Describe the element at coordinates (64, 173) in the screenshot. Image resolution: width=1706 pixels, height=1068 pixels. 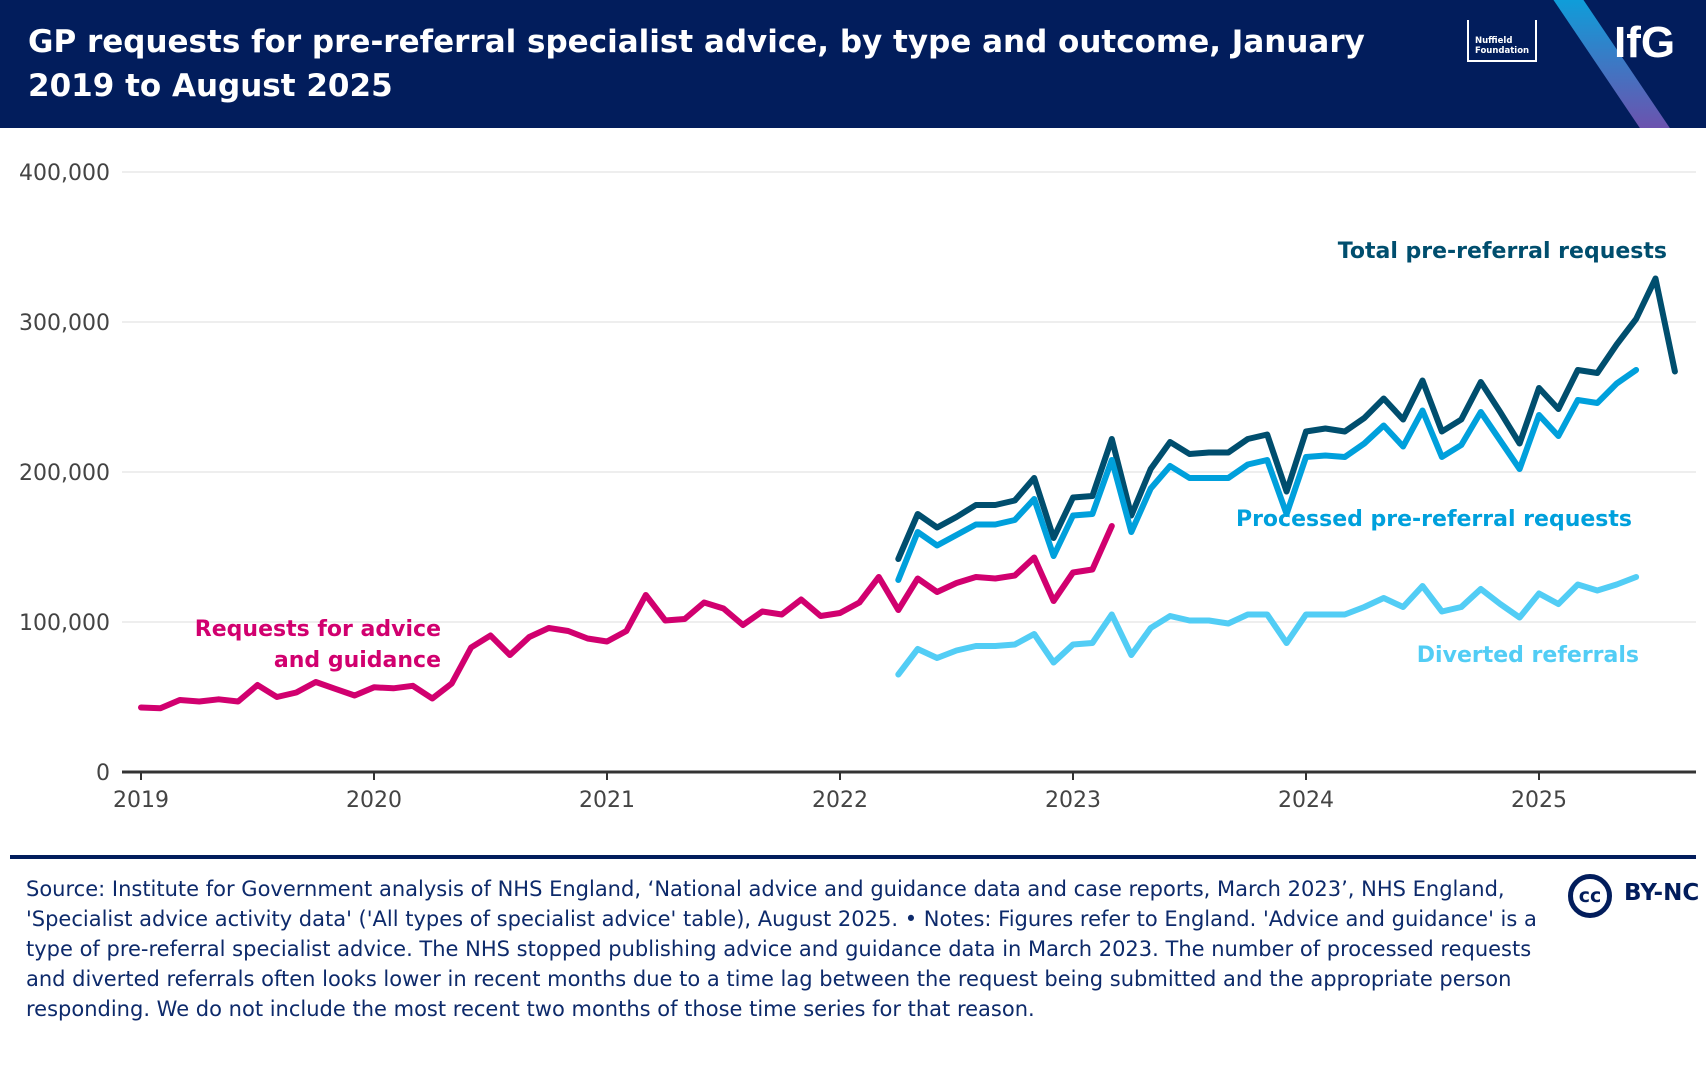
I see `y-tick-label: 400,000` at that location.